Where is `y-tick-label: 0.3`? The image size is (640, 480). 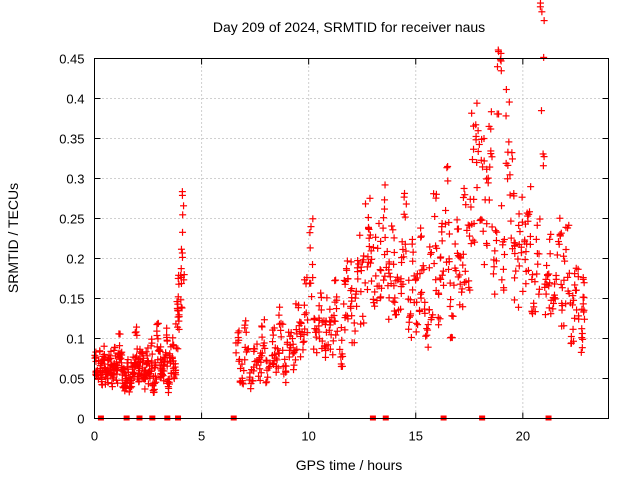 y-tick-label: 0.3 is located at coordinates (75, 179).